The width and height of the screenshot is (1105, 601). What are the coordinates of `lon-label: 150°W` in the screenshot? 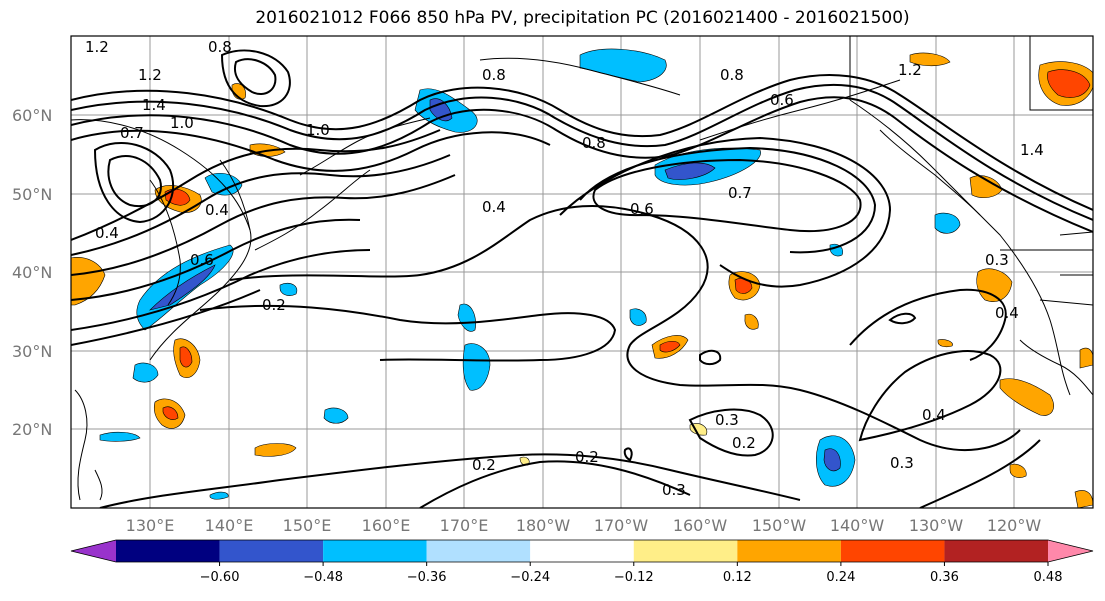 It's located at (779, 525).